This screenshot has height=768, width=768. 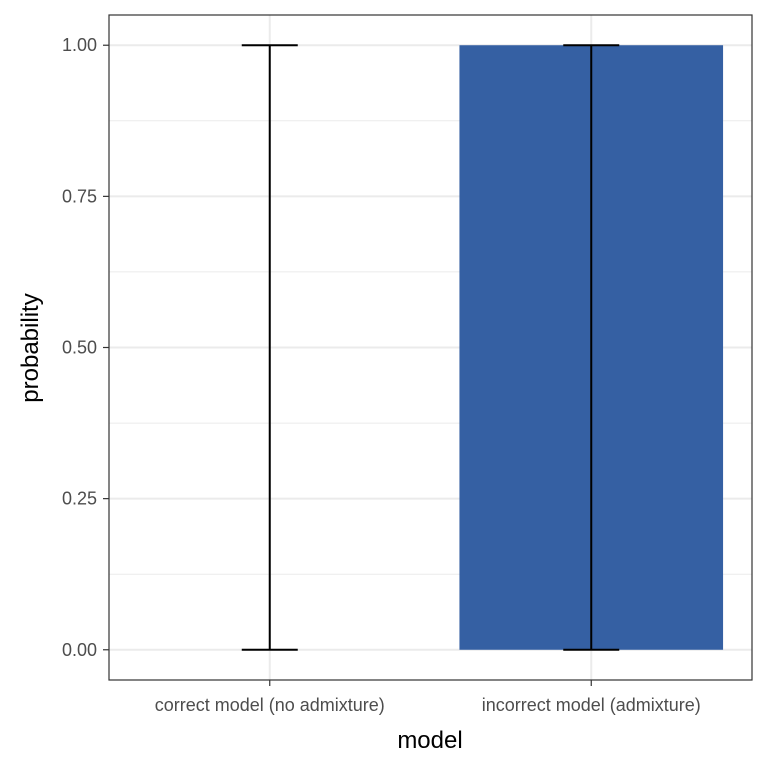 I want to click on x-axis-title: model, so click(x=429, y=740).